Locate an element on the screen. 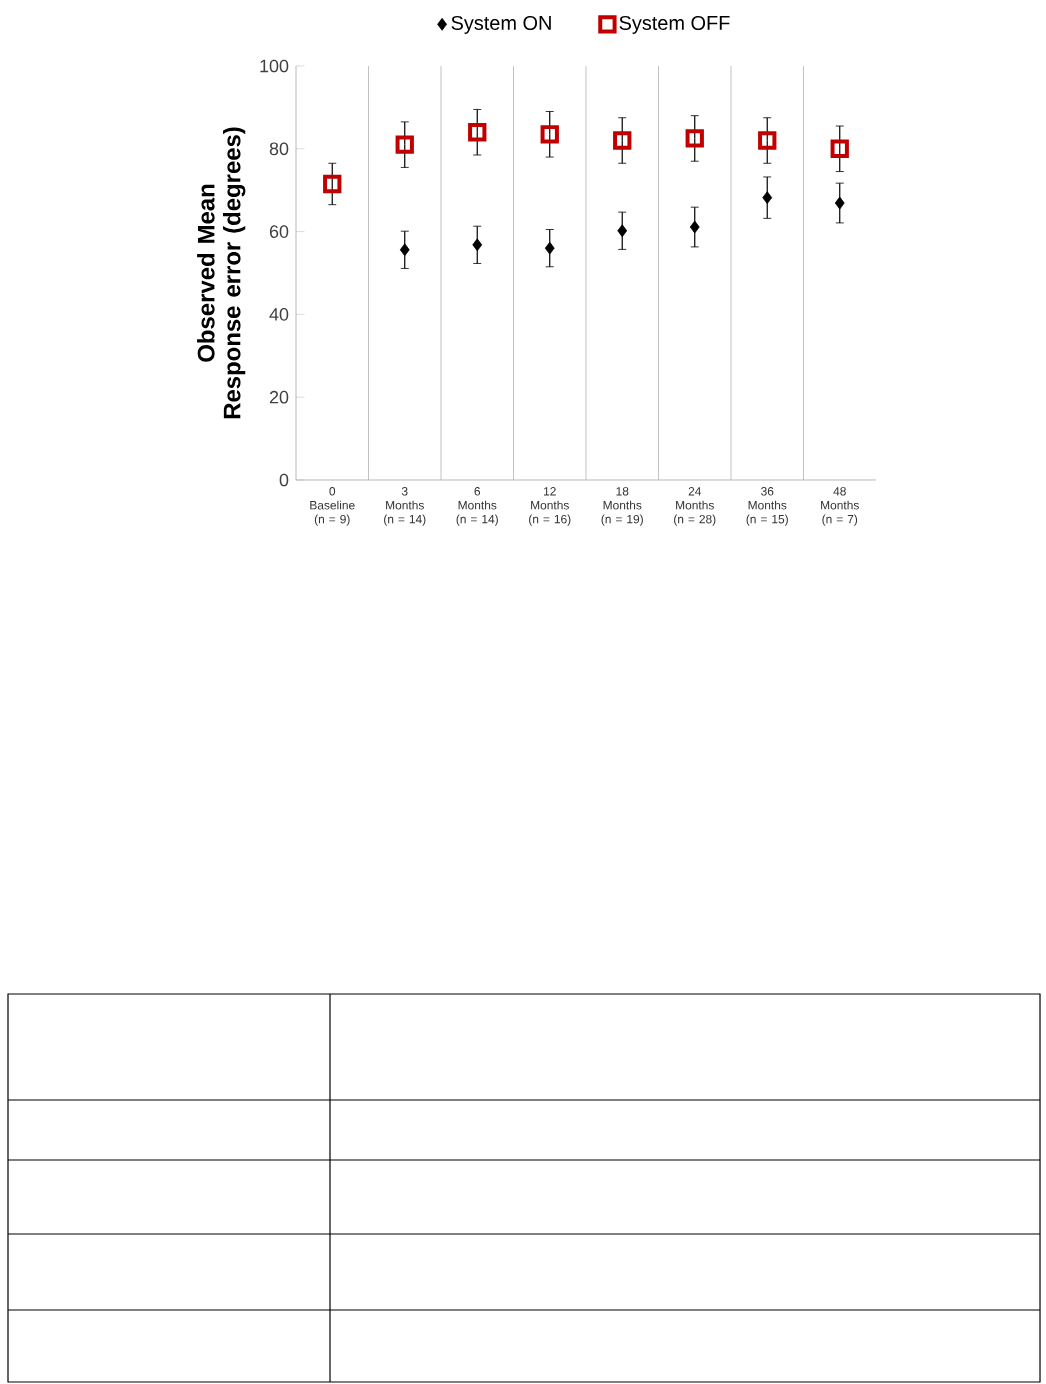 This screenshot has height=1384, width=1046. y-tick-label: 80 is located at coordinates (279, 149).